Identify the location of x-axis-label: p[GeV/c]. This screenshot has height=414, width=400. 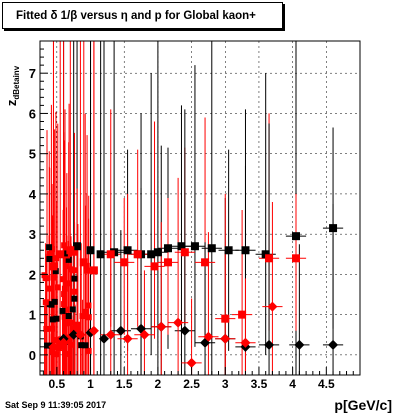
(363, 405).